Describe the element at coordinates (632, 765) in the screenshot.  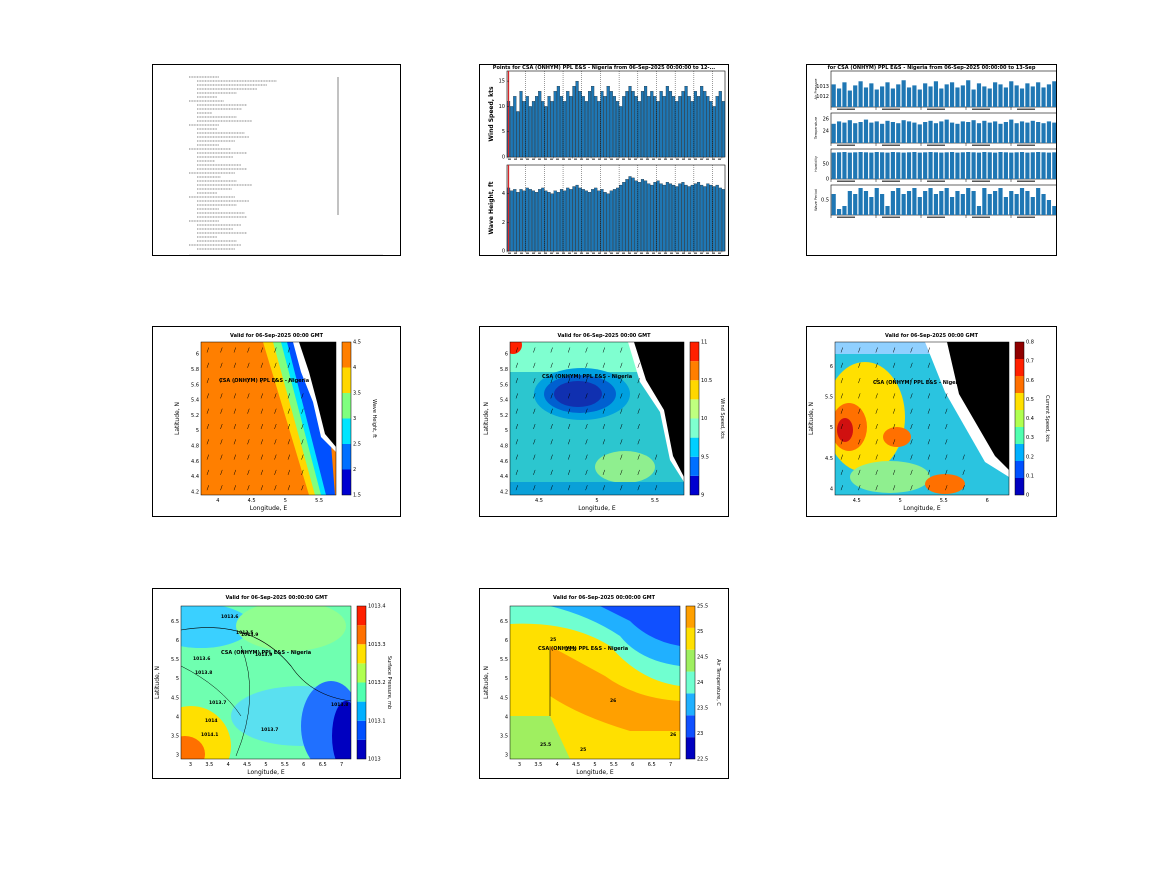
I see `x-tick-label: 6` at that location.